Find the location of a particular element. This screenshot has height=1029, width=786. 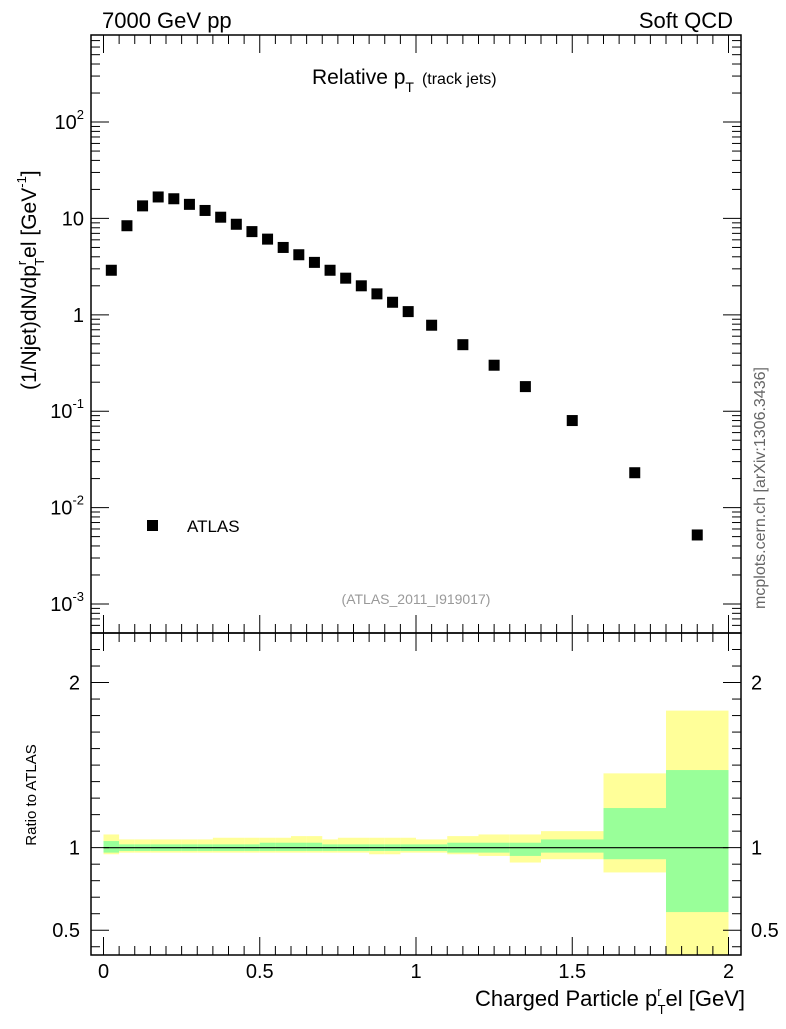

header-energy-label: 7000 GeV pp is located at coordinates (167, 20).